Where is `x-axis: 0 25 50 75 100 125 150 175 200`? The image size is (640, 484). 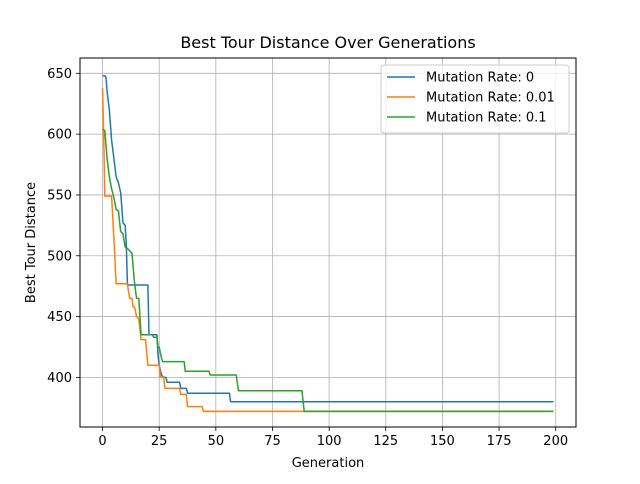
x-axis: 0 25 50 75 100 125 150 175 200 is located at coordinates (333, 438).